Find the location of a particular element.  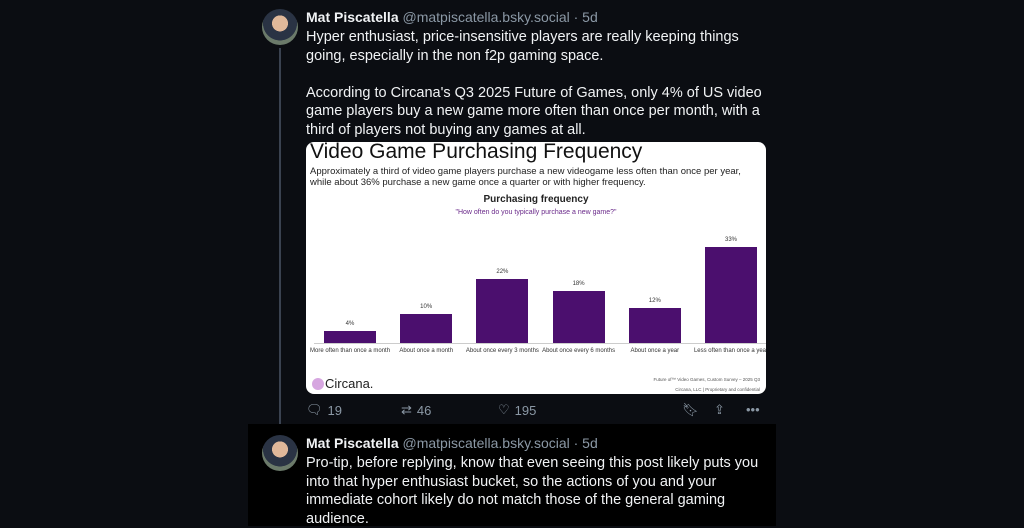

reply-button: 🗨 19 is located at coordinates (324, 410).